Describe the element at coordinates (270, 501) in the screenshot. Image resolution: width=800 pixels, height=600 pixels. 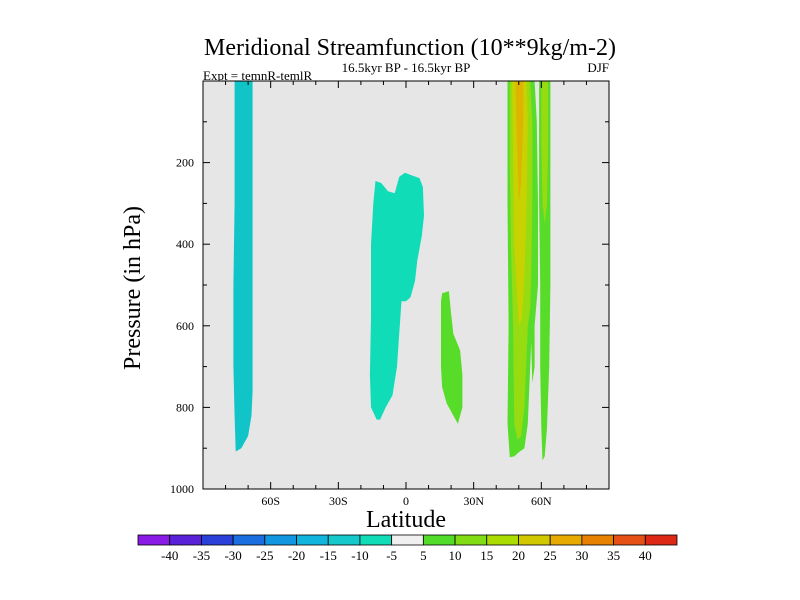
I see `x-tick-label: 60S` at that location.